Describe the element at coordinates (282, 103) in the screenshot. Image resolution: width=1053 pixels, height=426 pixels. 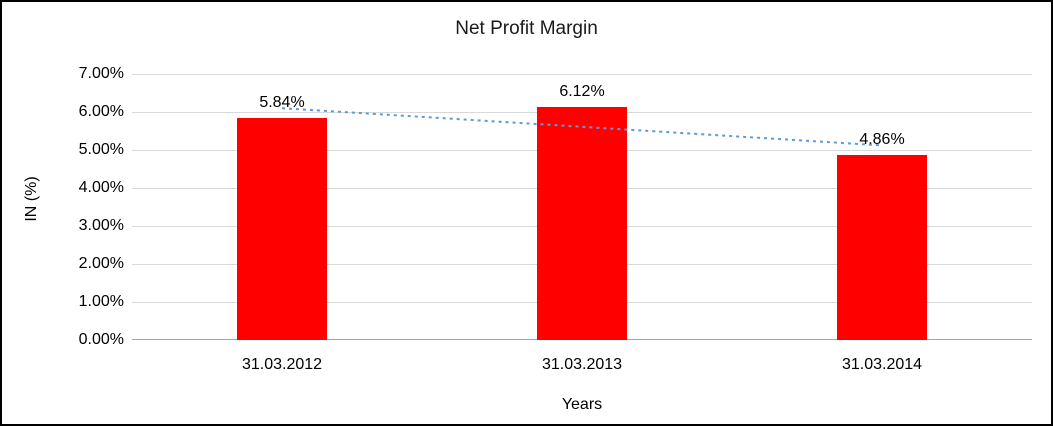
I see `data-label: 5.84%` at that location.